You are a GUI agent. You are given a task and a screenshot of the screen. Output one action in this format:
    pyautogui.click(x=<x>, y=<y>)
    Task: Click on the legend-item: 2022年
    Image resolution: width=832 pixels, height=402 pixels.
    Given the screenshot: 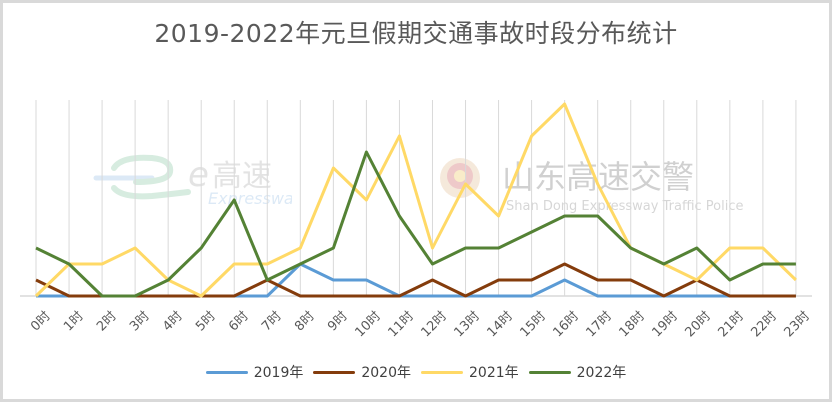 What is the action you would take?
    pyautogui.click(x=577, y=372)
    